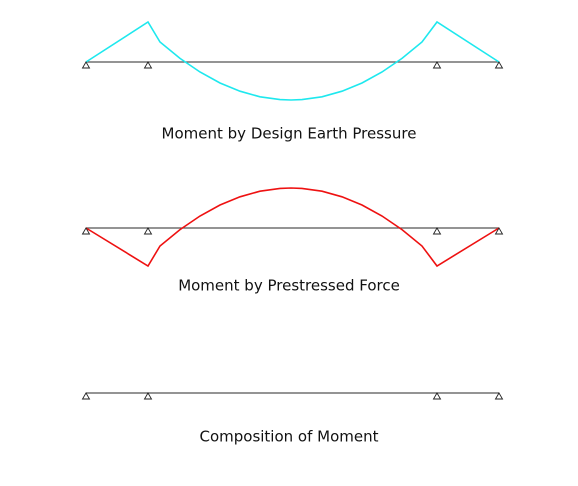  I want to click on caption: Moment by Prestressed Force, so click(289, 286).